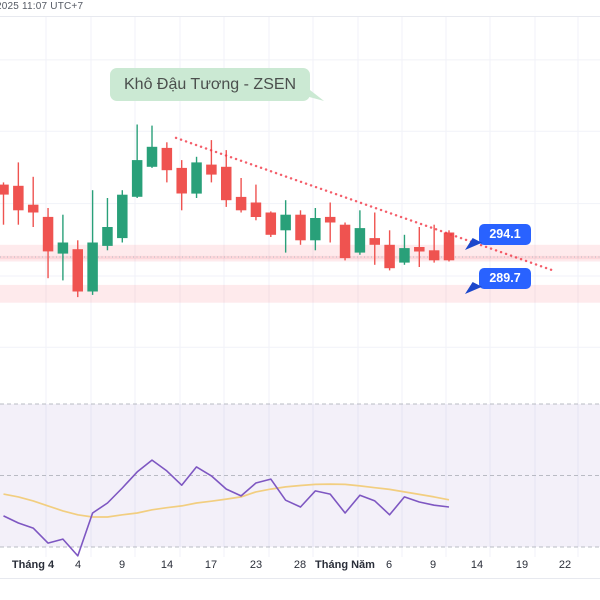 The height and width of the screenshot is (600, 600). I want to click on trendline-annotation, so click(364, 204).